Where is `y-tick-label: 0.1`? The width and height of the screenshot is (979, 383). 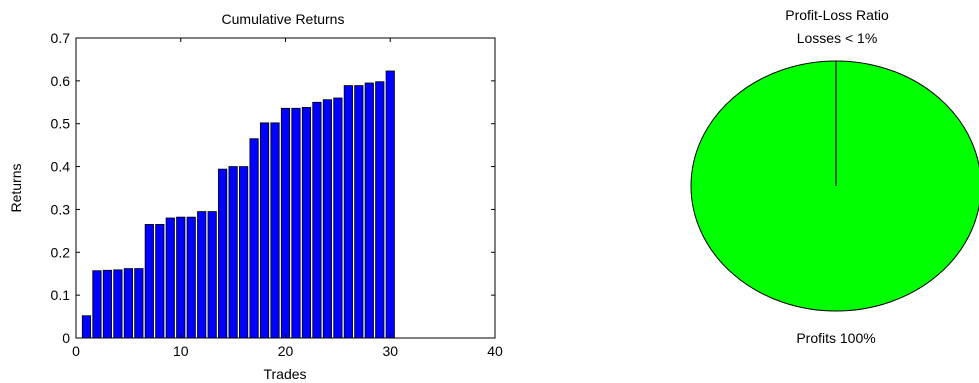 y-tick-label: 0.1 is located at coordinates (61, 295).